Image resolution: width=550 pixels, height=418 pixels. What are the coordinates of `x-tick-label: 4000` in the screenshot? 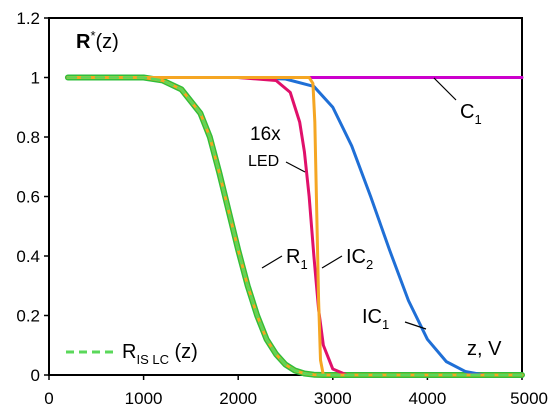 It's located at (427, 398).